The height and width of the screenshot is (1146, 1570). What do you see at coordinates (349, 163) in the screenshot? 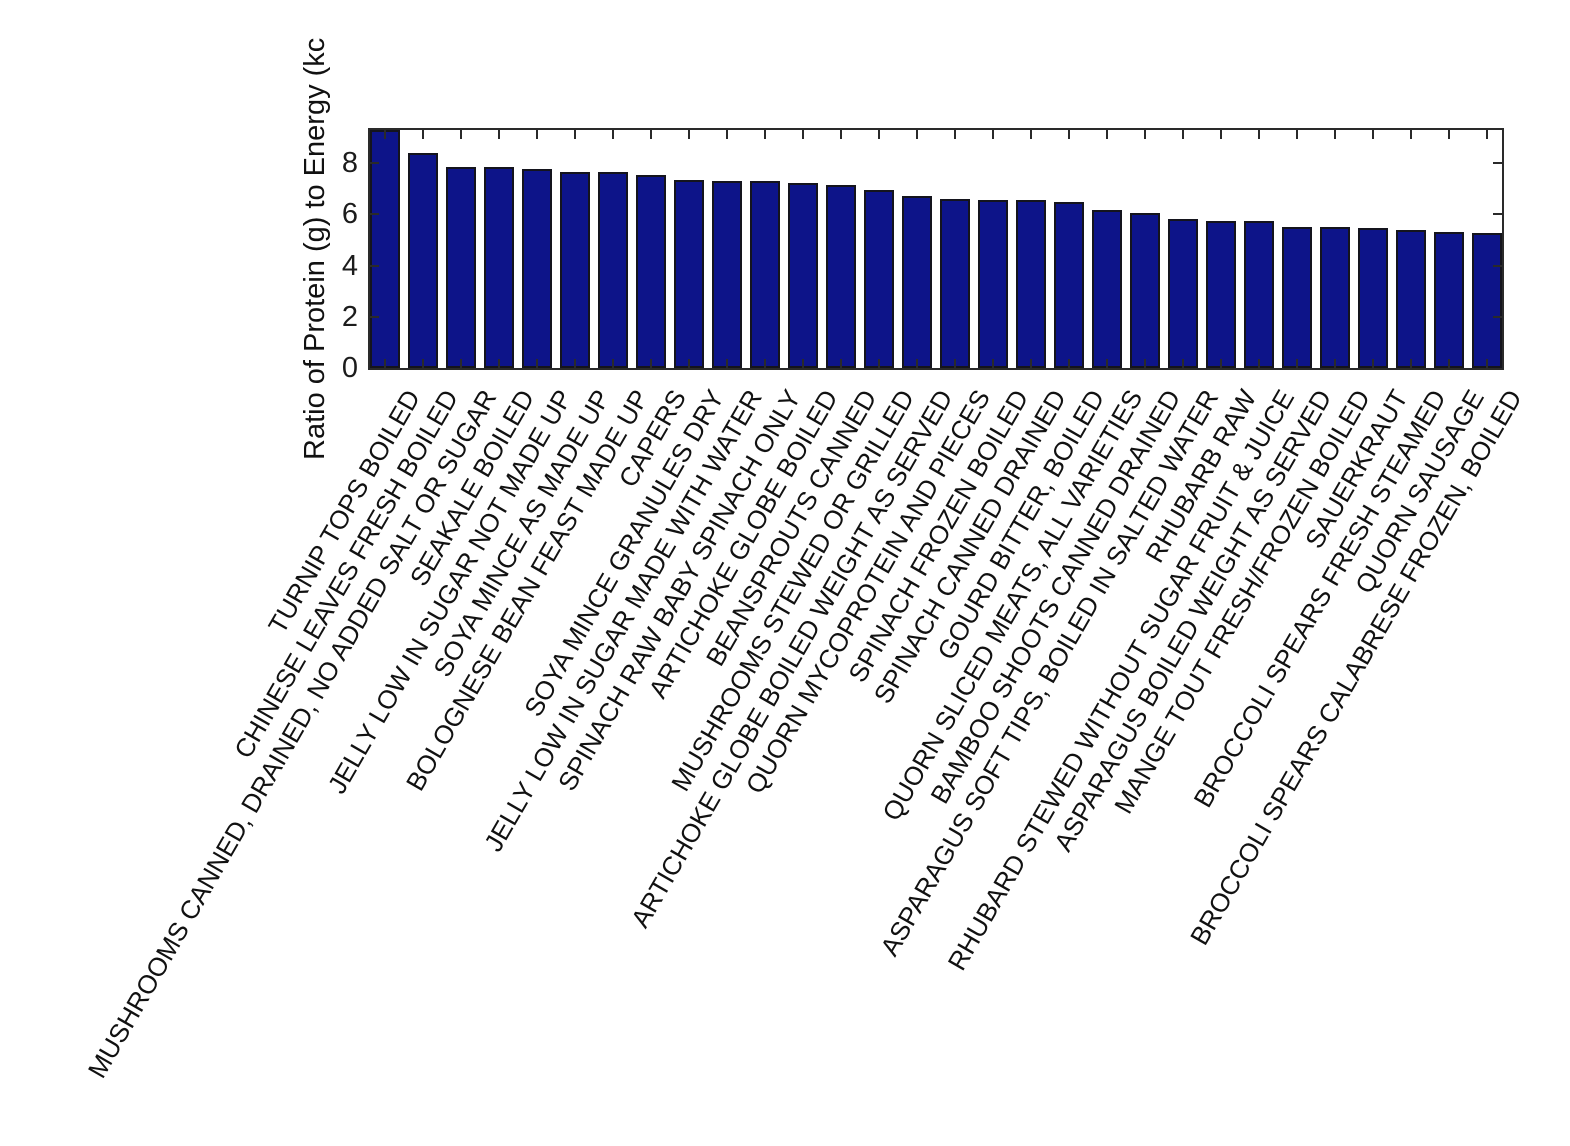
I see `y-tick-label: 8` at bounding box center [349, 163].